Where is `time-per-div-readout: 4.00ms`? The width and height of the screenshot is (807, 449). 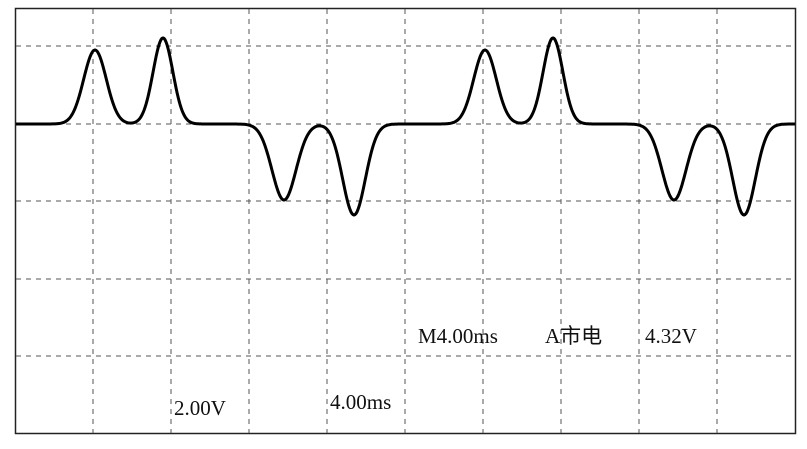 time-per-div-readout: 4.00ms is located at coordinates (360, 402).